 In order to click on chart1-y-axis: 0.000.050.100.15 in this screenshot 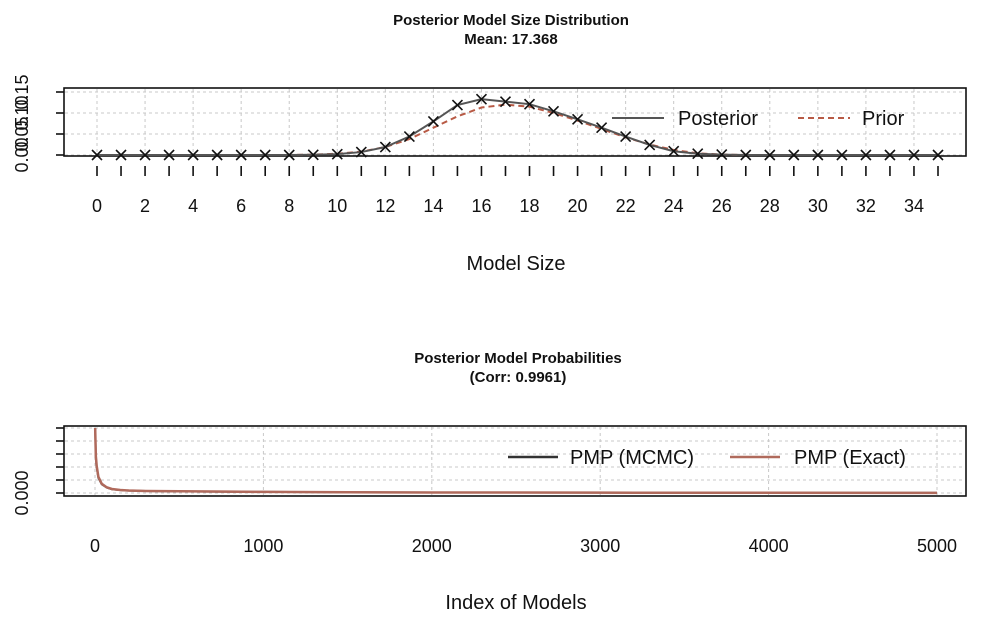, I will do `click(38, 123)`.